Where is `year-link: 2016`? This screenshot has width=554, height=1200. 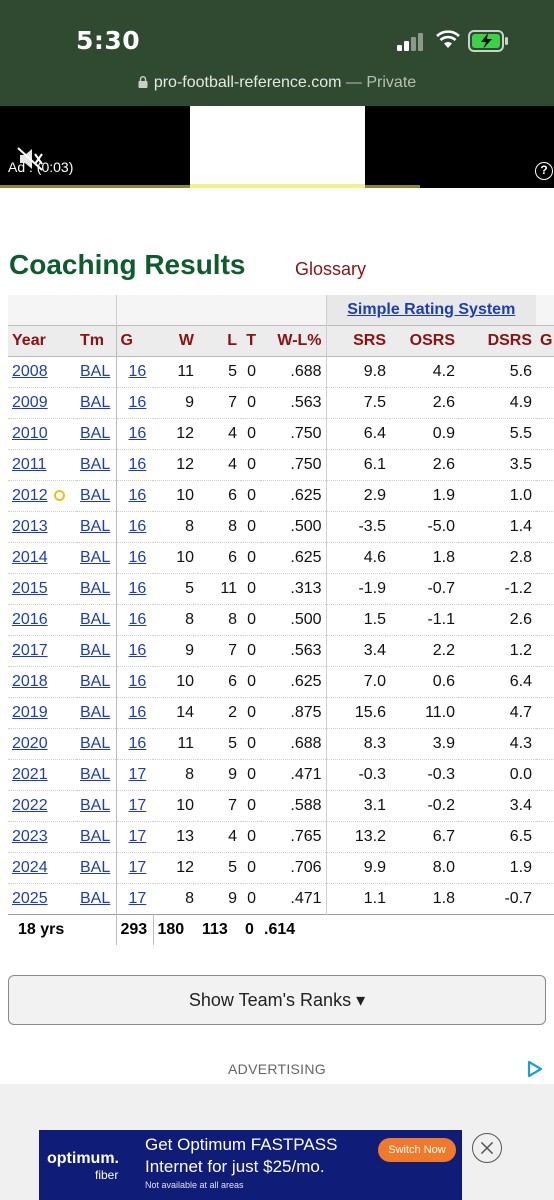
year-link: 2016 is located at coordinates (30, 619).